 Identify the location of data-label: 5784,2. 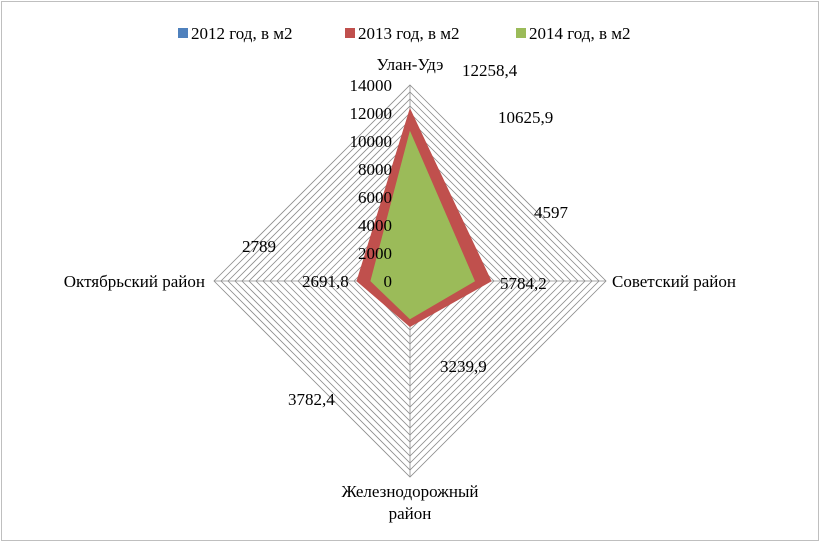
(523, 283).